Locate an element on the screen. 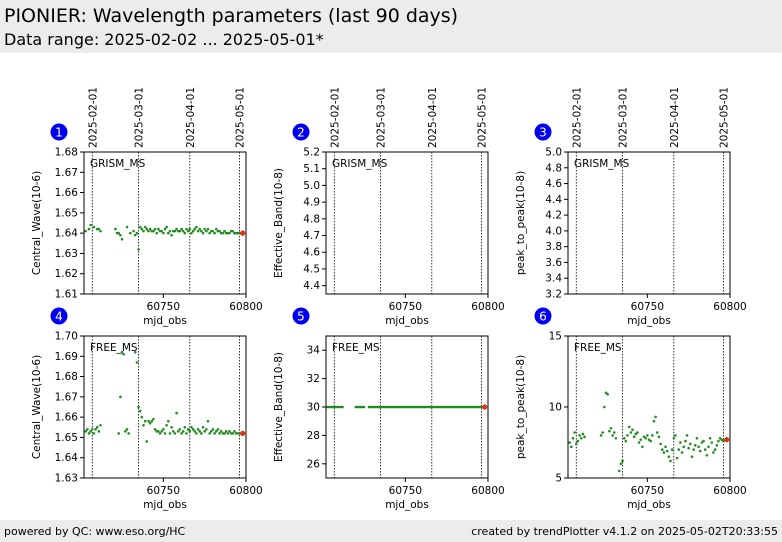  y-tick-label: 1.62 is located at coordinates (66, 274).